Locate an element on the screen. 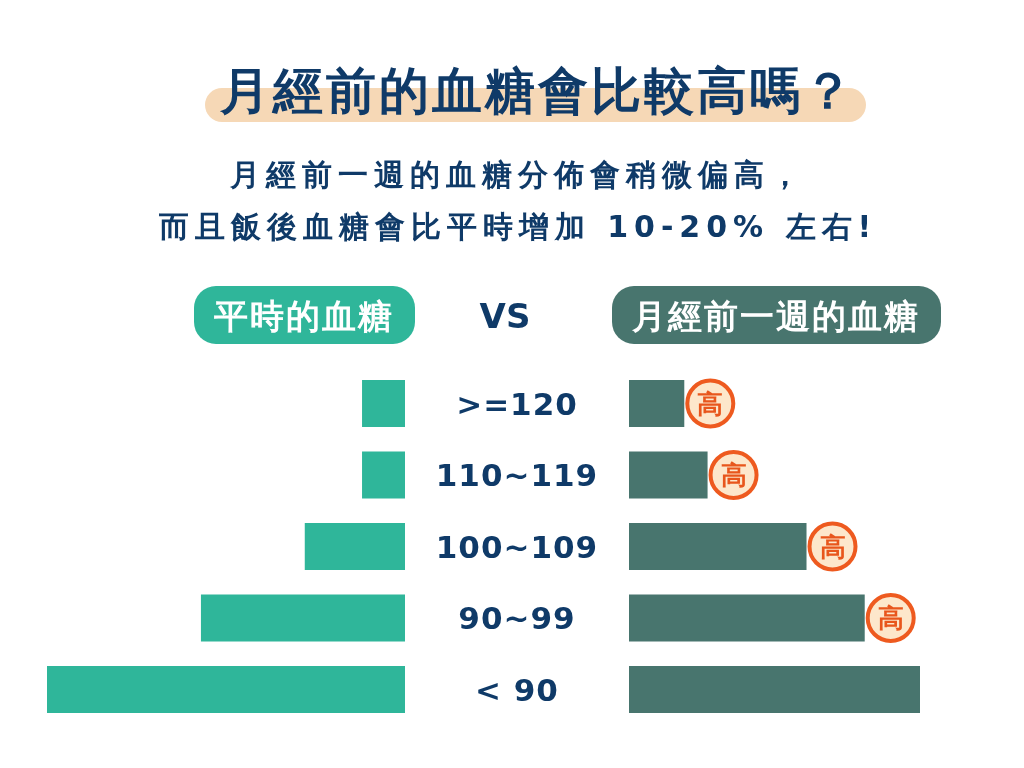 The width and height of the screenshot is (1024, 768). series-label: 月經前一週的血糖 is located at coordinates (775, 316).